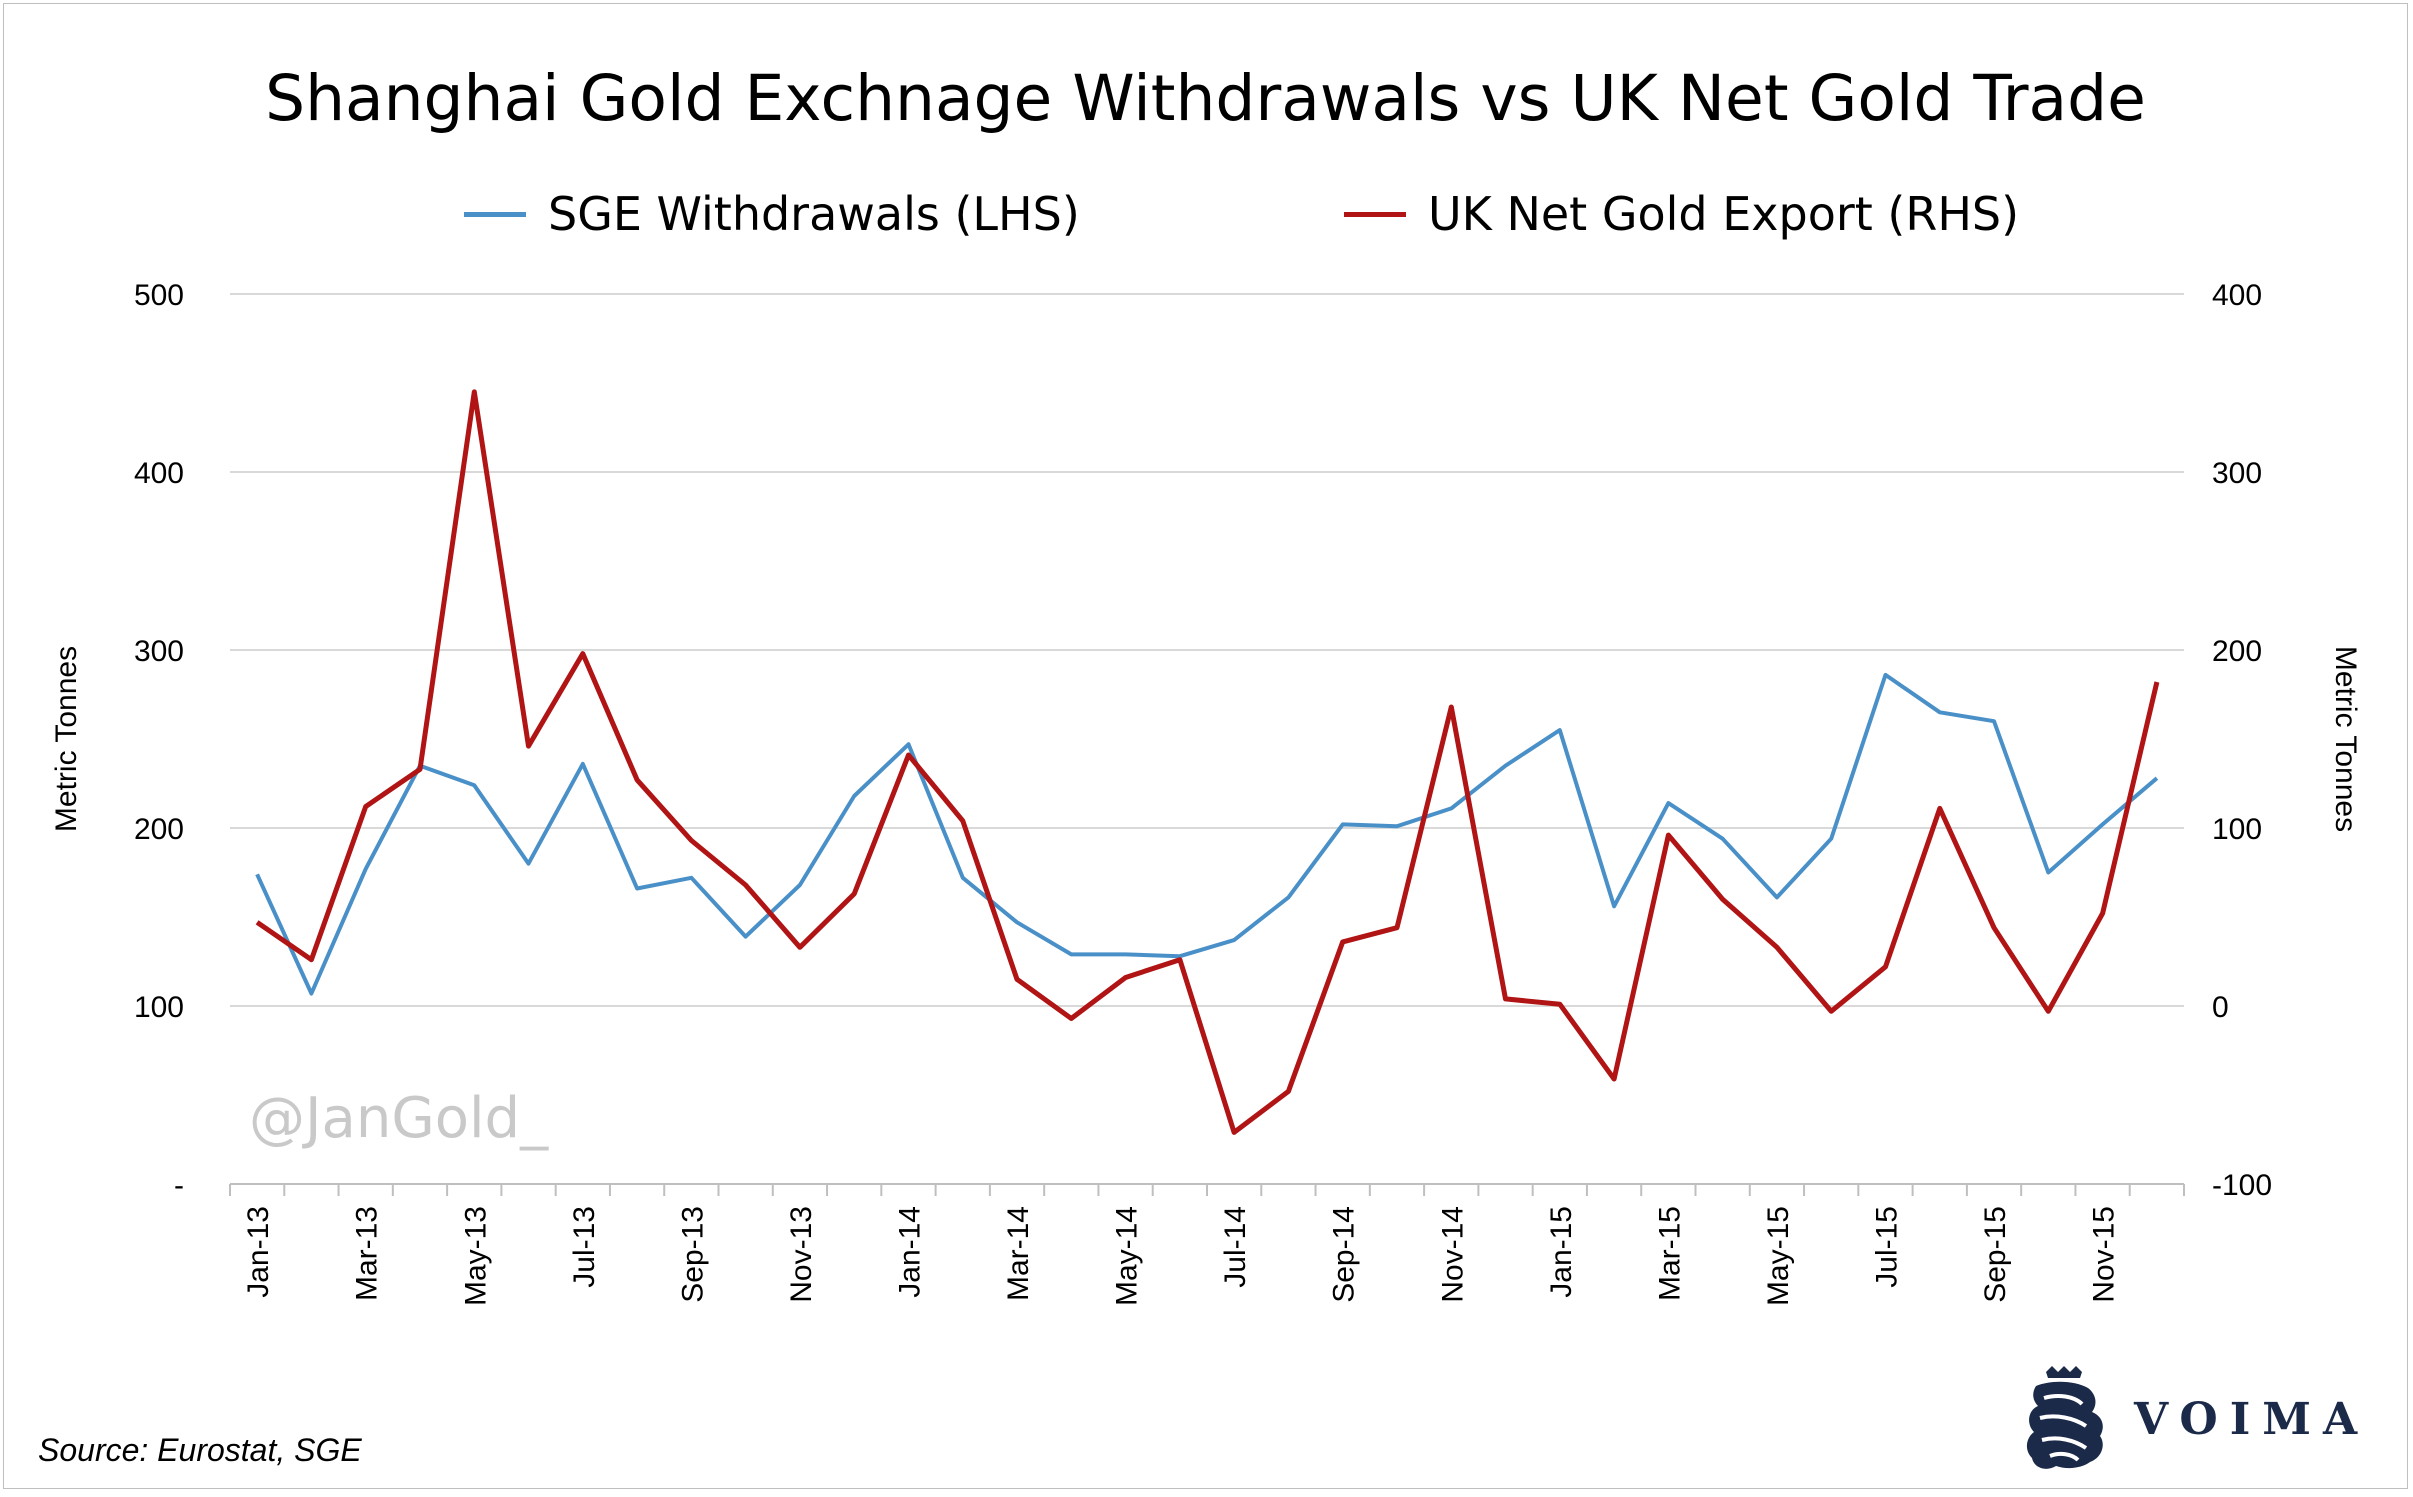 The height and width of the screenshot is (1497, 2413). I want to click on x-tick-label: May-13, so click(475, 1256).